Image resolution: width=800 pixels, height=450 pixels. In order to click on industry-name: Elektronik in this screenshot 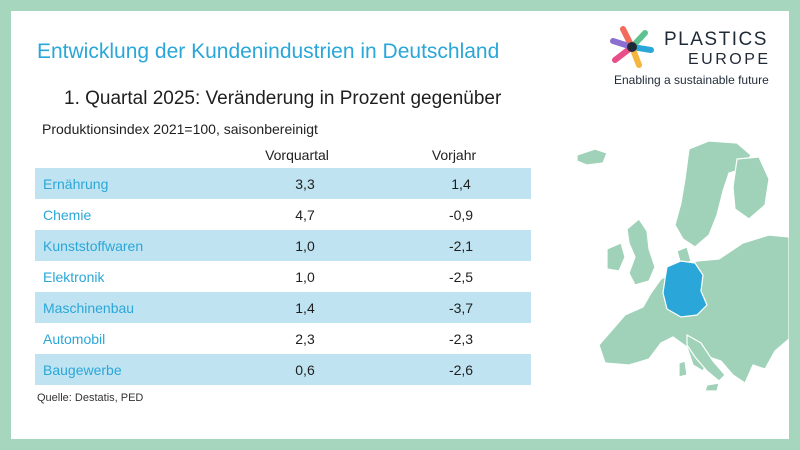, I will do `click(74, 276)`.